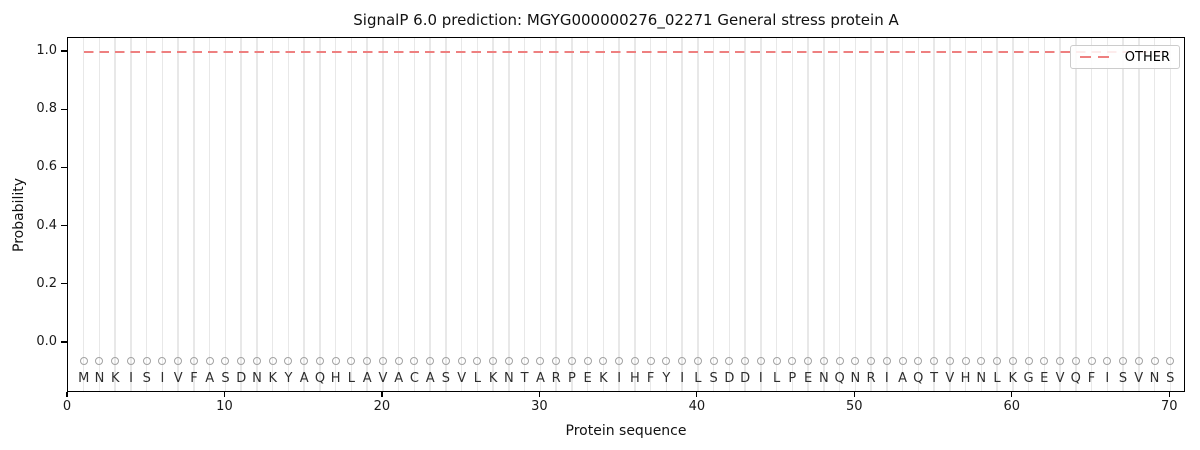 This screenshot has width=1200, height=450. What do you see at coordinates (1012, 406) in the screenshot?
I see `x-tick-label: 60` at bounding box center [1012, 406].